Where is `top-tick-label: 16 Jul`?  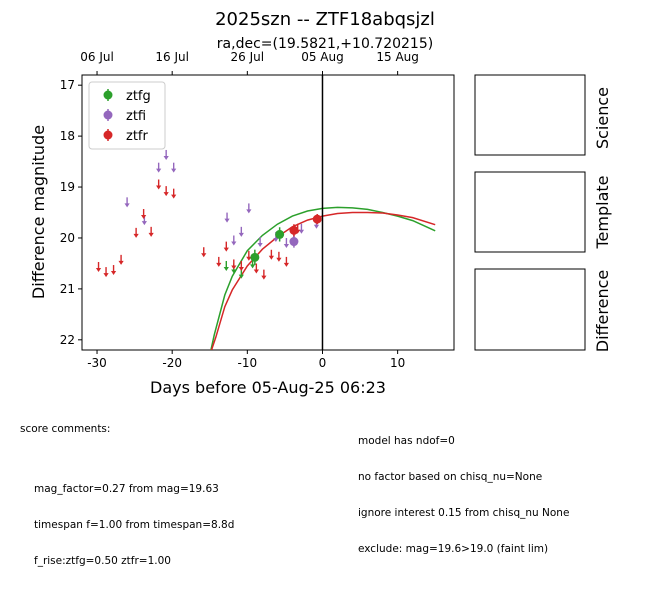
top-tick-label: 16 Jul is located at coordinates (172, 57).